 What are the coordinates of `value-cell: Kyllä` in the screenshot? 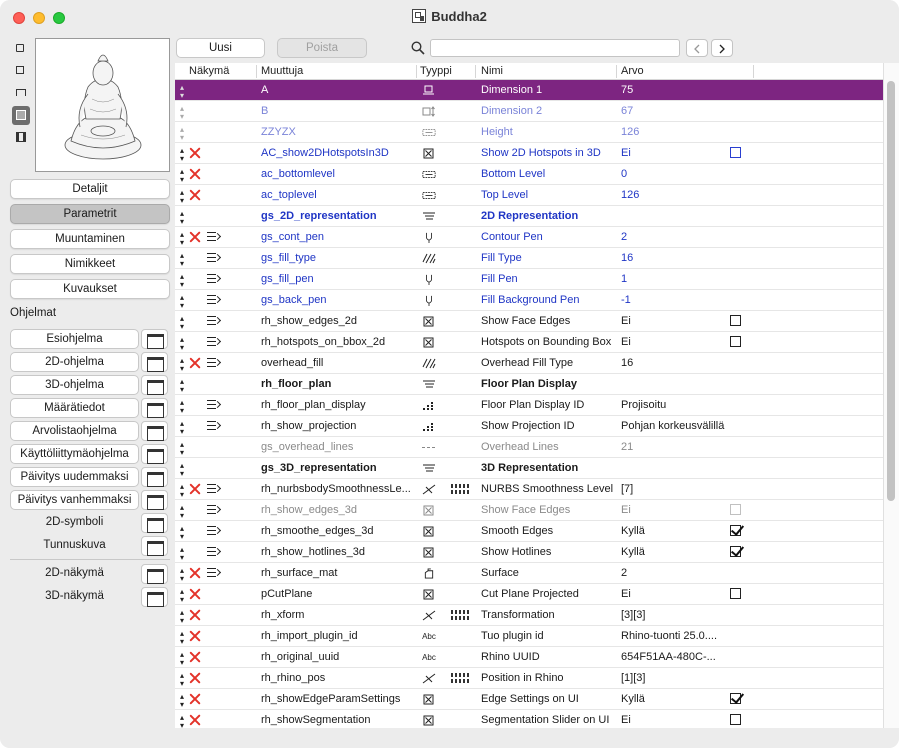 It's located at (633, 699).